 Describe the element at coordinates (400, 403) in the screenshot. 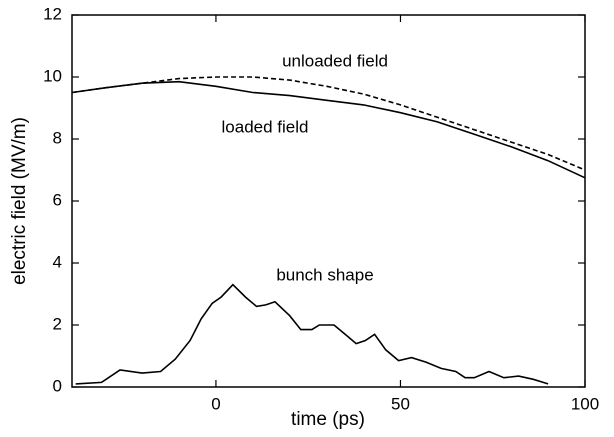

I see `x-tick-label: 50` at that location.